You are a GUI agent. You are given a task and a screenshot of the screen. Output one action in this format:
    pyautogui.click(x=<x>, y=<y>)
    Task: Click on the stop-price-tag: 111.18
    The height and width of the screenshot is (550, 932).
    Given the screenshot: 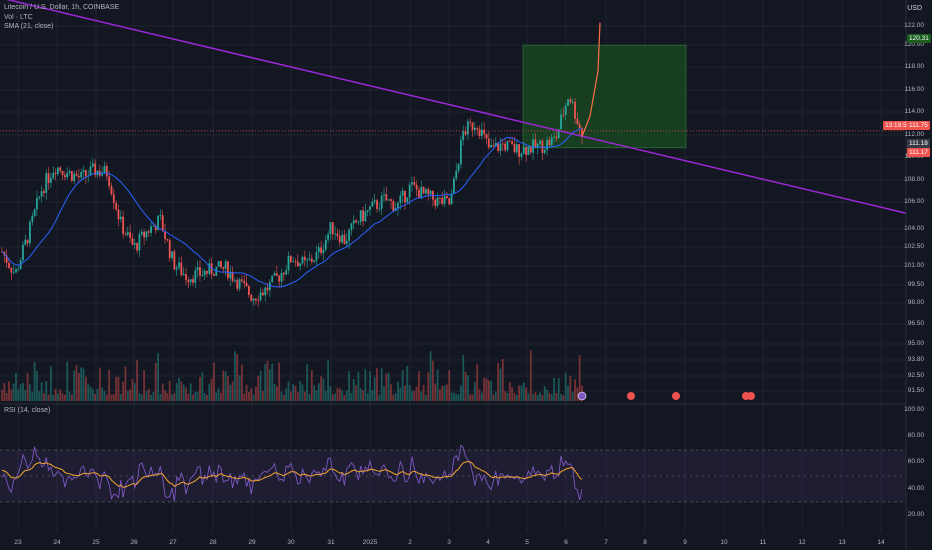 What is the action you would take?
    pyautogui.click(x=918, y=143)
    